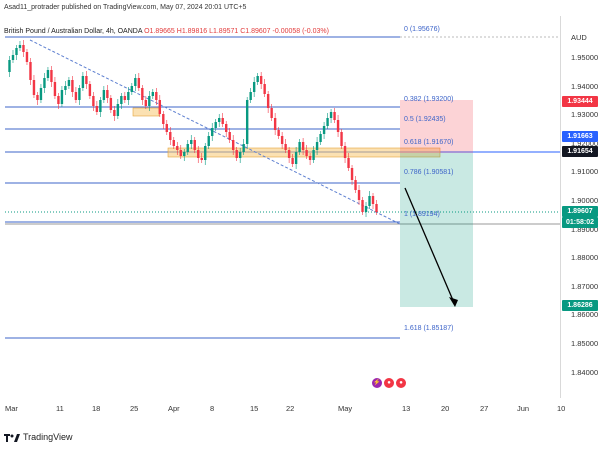 The height and width of the screenshot is (452, 600). What do you see at coordinates (580, 151) in the screenshot?
I see `entry-price-label-2: 1.91654` at bounding box center [580, 151].